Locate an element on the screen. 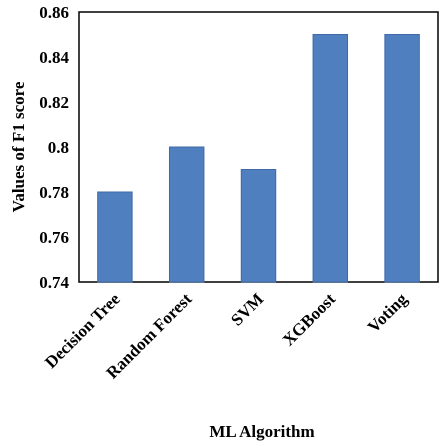 This screenshot has height=443, width=447. y-tick-label: 0.84 is located at coordinates (54, 57).